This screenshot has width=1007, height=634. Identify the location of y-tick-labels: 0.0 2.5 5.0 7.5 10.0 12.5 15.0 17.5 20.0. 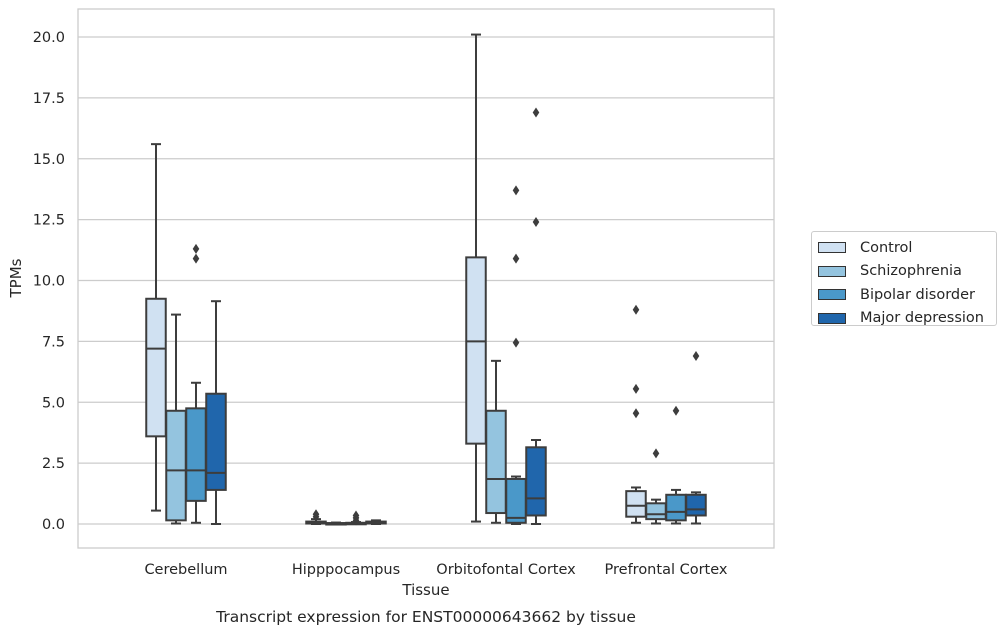
(49, 281).